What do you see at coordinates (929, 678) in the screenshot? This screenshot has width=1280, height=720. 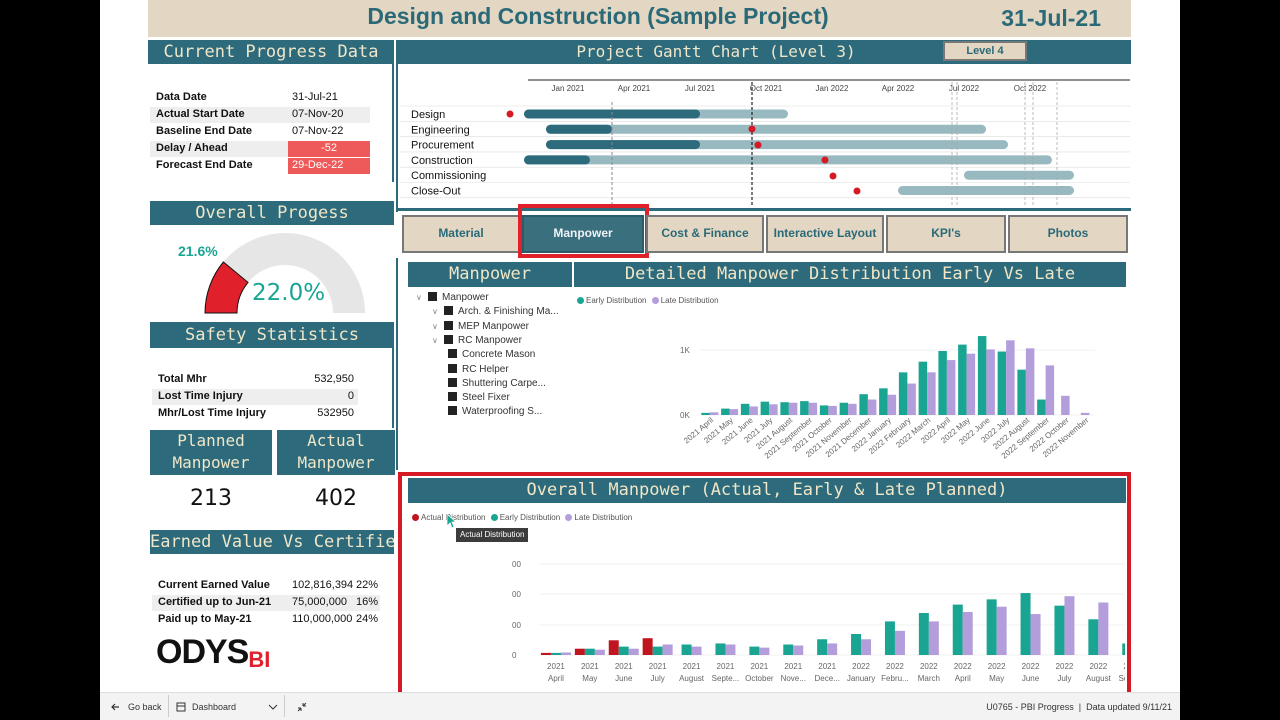 I see `x-axis-month-label: March` at bounding box center [929, 678].